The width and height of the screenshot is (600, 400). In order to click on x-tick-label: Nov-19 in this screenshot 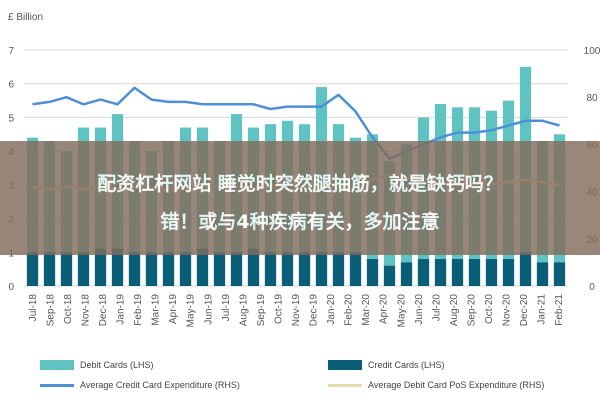, I will do `click(296, 310)`.